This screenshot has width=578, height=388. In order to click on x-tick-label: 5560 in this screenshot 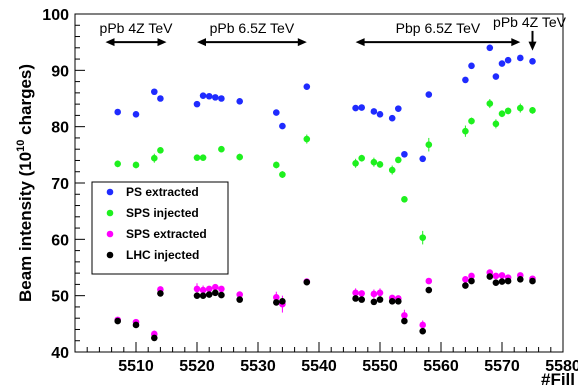, I will do `click(441, 366)`.